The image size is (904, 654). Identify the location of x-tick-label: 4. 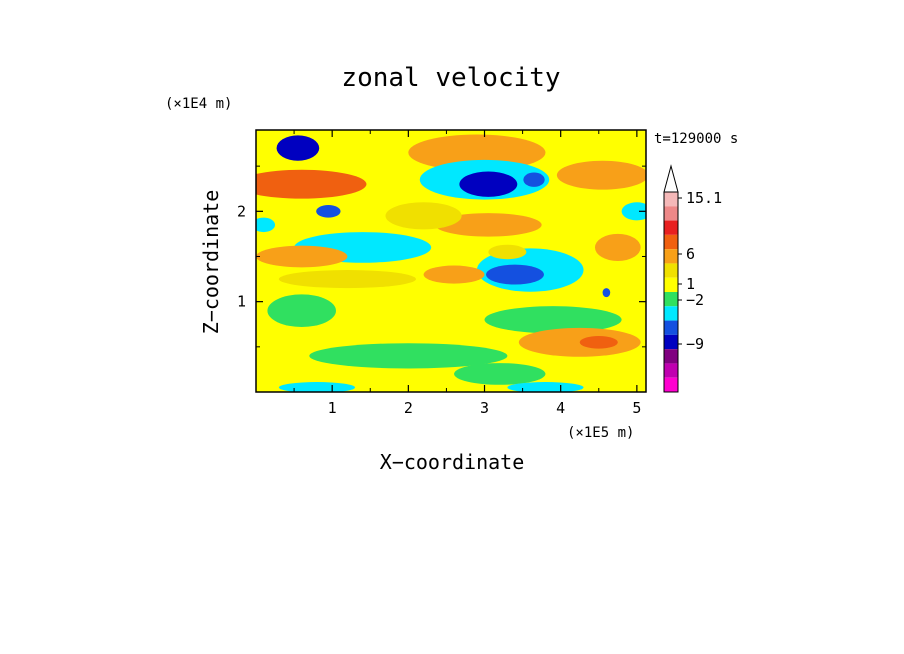
(560, 408).